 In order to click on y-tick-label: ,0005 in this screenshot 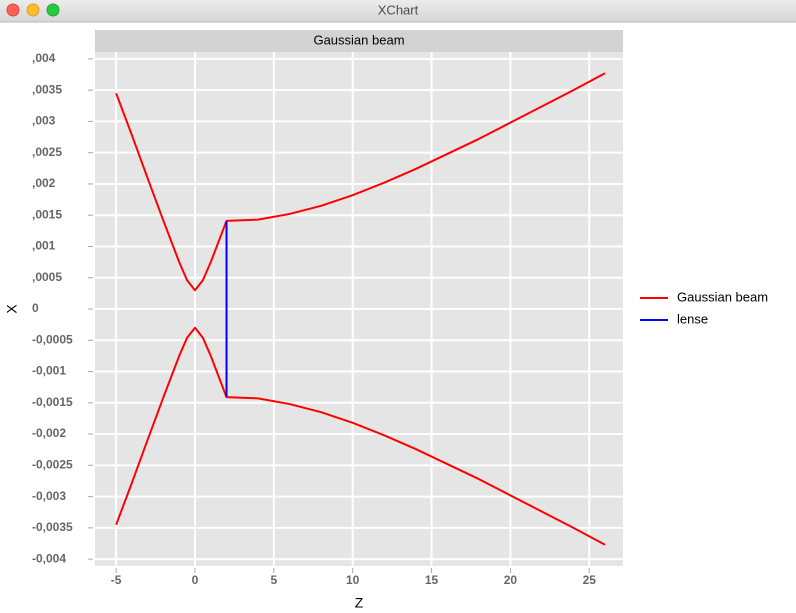, I will do `click(47, 277)`.